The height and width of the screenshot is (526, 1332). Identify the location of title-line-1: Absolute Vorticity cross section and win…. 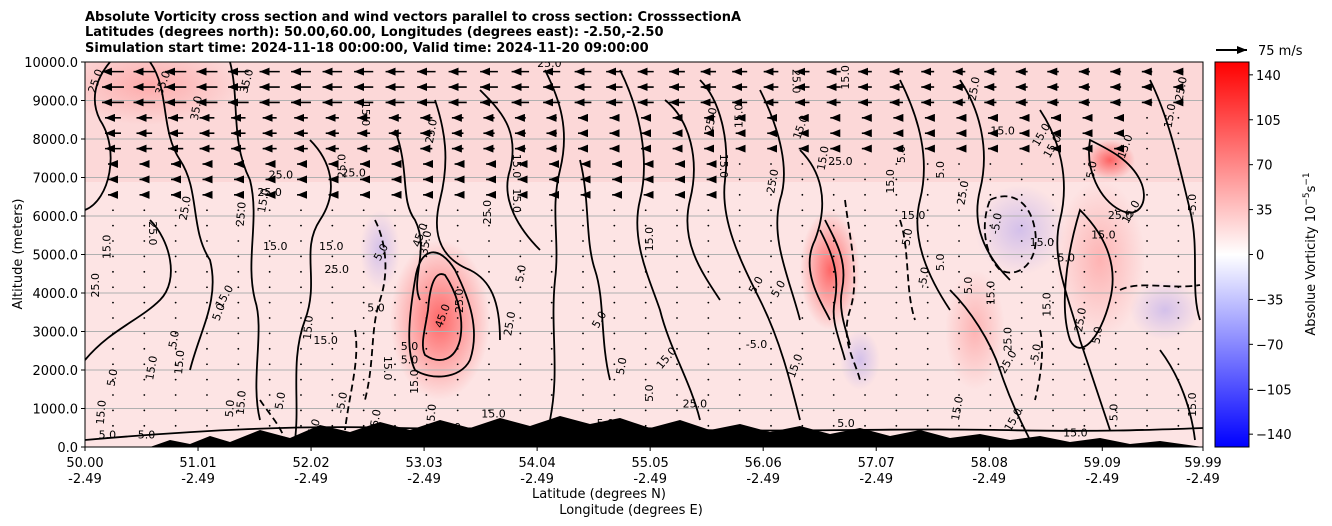
(413, 17).